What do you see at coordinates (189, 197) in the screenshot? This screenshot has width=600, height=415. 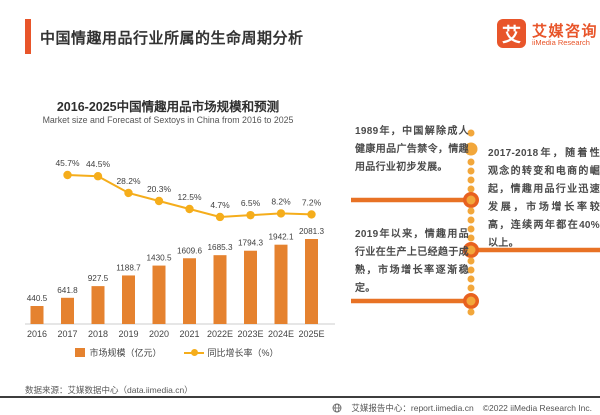 I see `growth-label-2021: 12.5%` at bounding box center [189, 197].